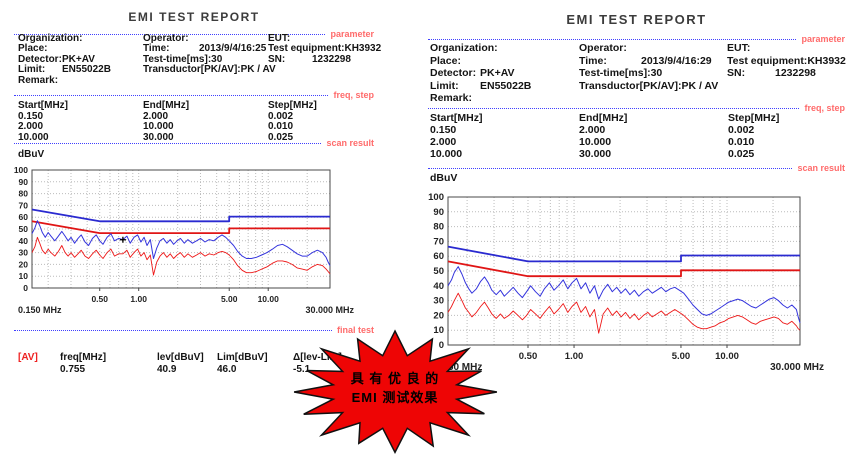  I want to click on svg-text: 40, so click(24, 241).